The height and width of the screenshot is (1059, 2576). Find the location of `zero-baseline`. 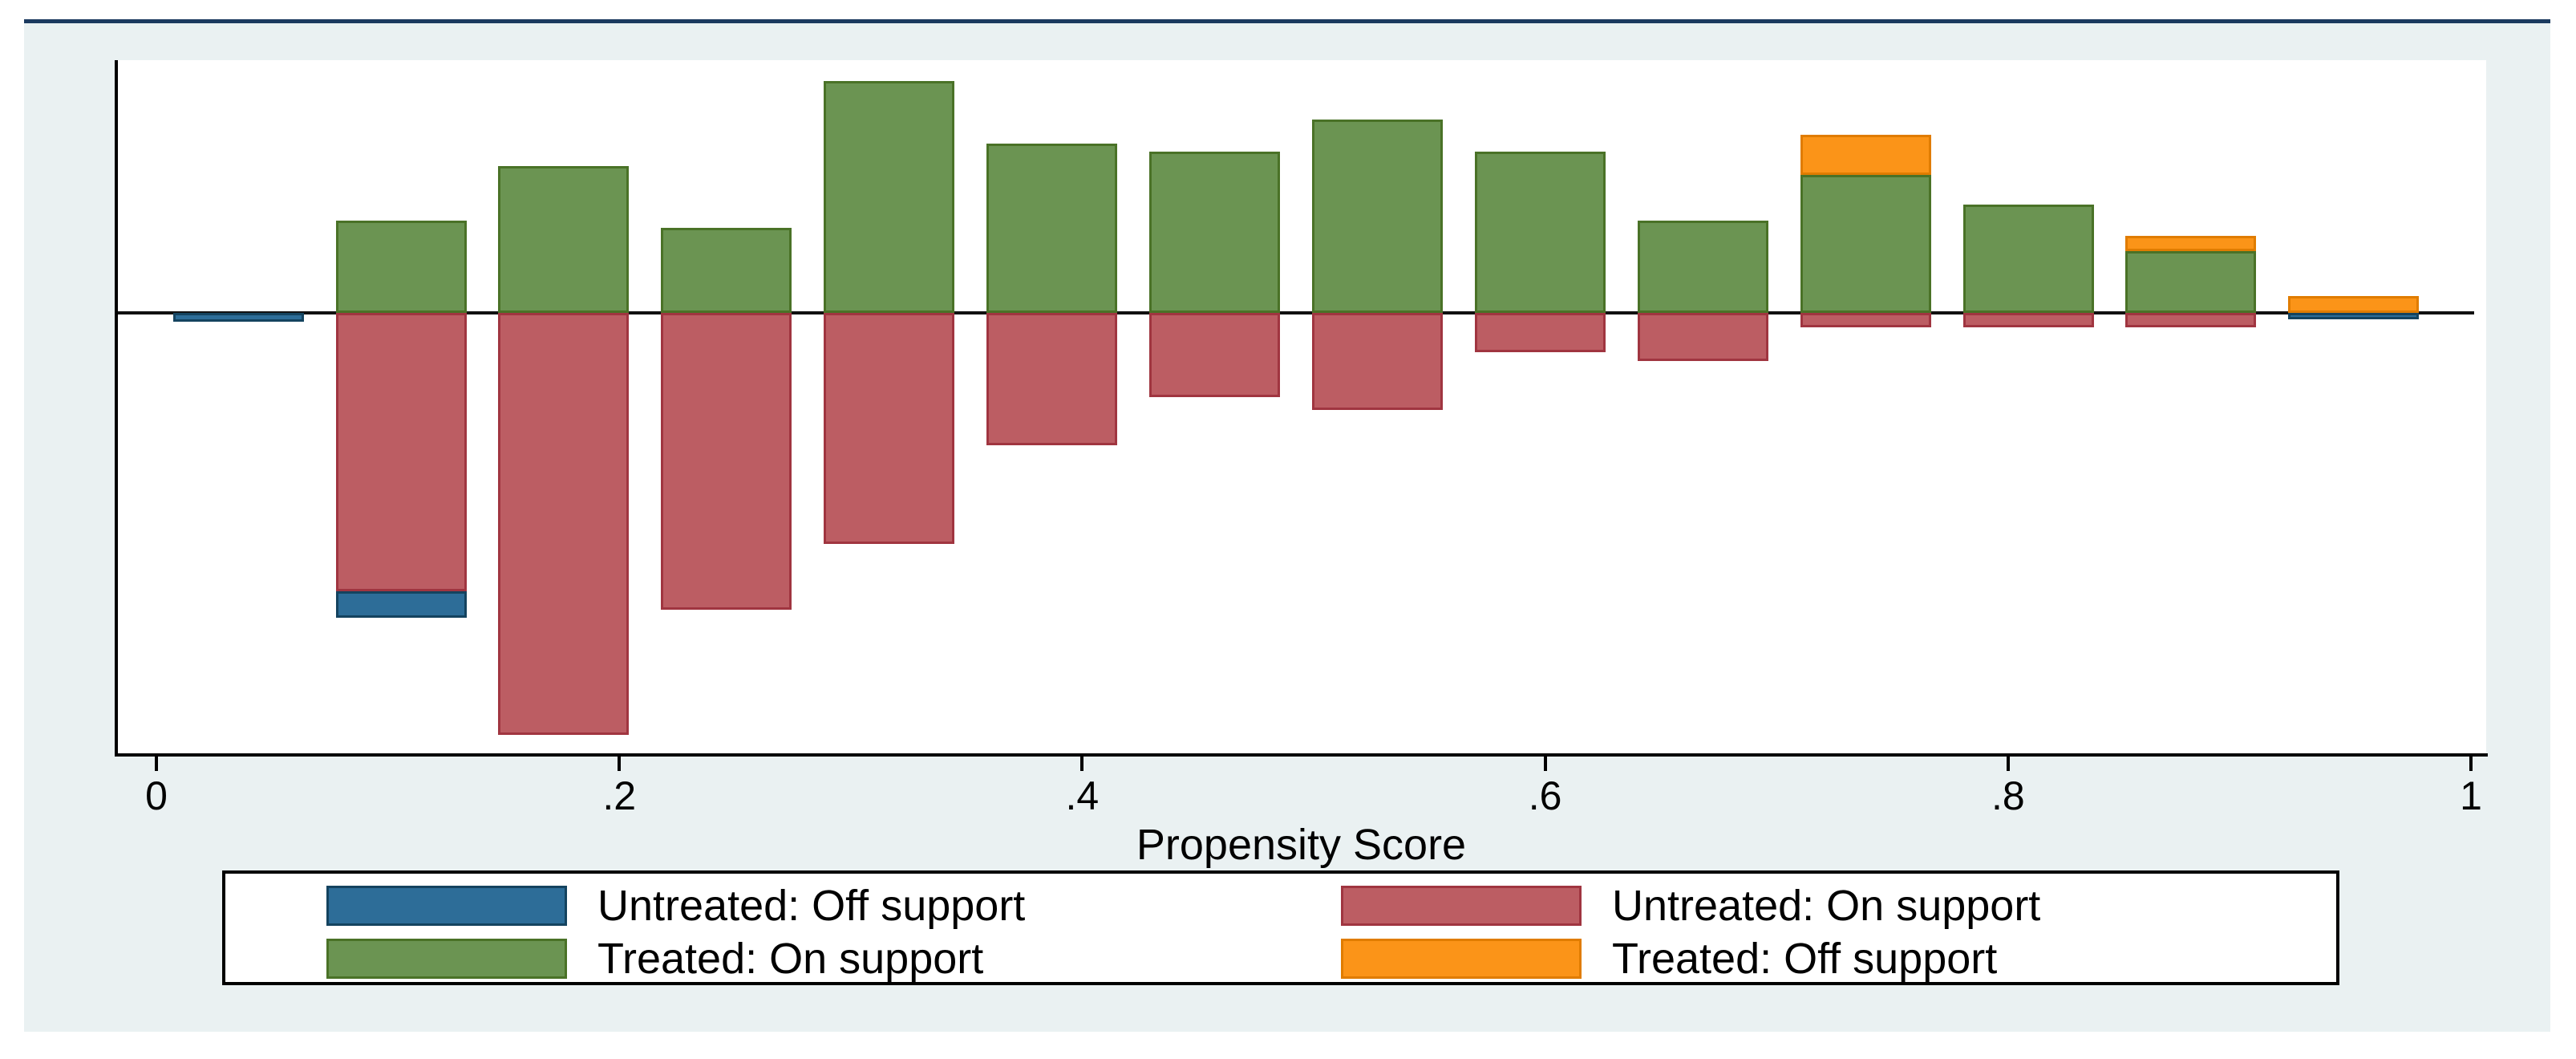

zero-baseline is located at coordinates (1295, 312).